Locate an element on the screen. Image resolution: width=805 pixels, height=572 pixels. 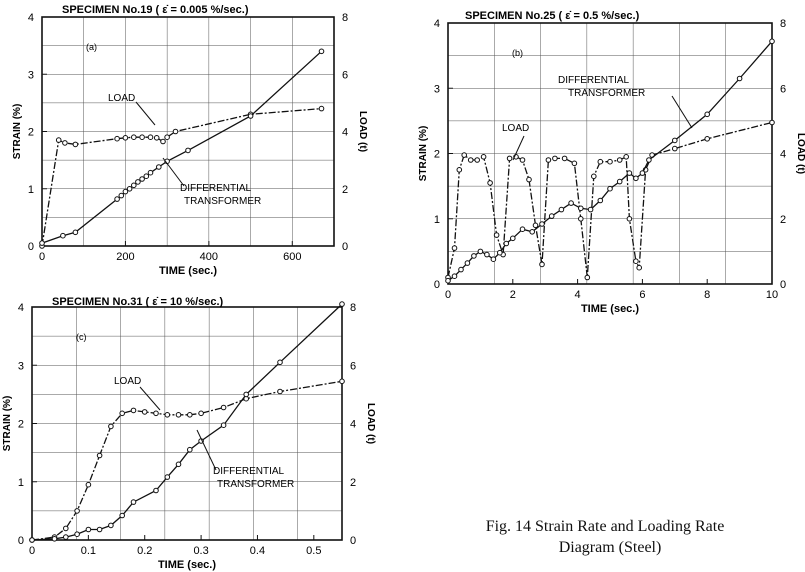
y-tick-label: 1 is located at coordinates (21, 483).